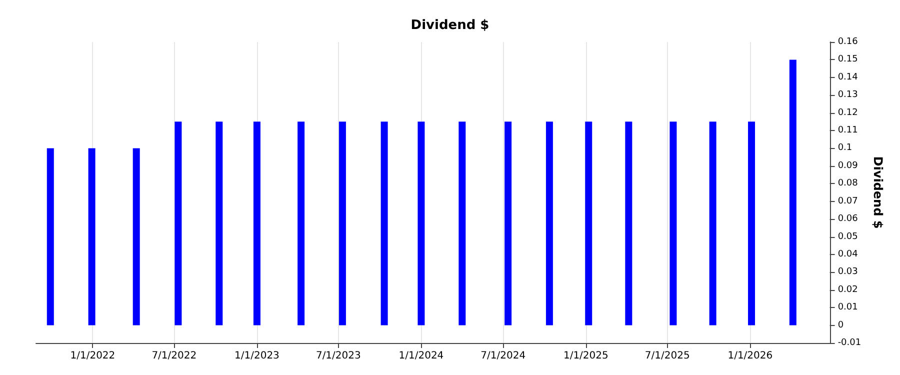 This screenshot has width=900, height=375. Describe the element at coordinates (848, 77) in the screenshot. I see `y-tick-label: 0.14` at that location.